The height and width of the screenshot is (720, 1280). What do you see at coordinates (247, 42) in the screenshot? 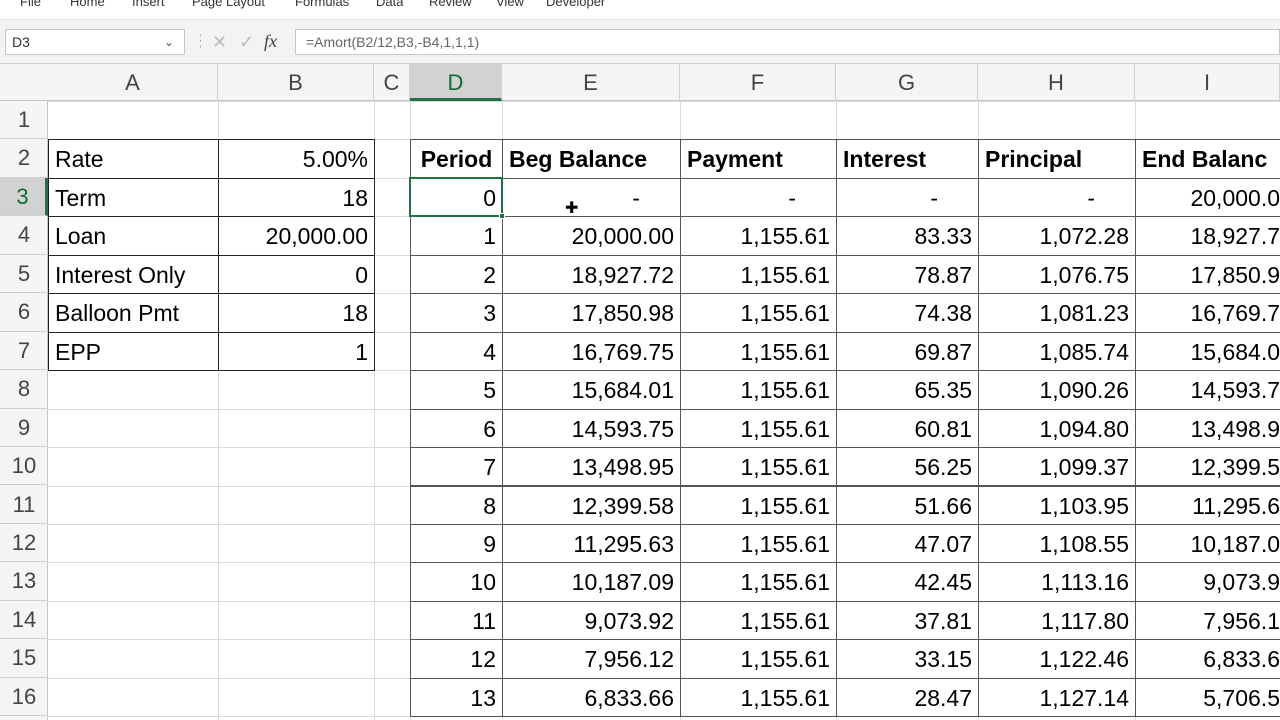
I see `enter-button: ✓` at bounding box center [247, 42].